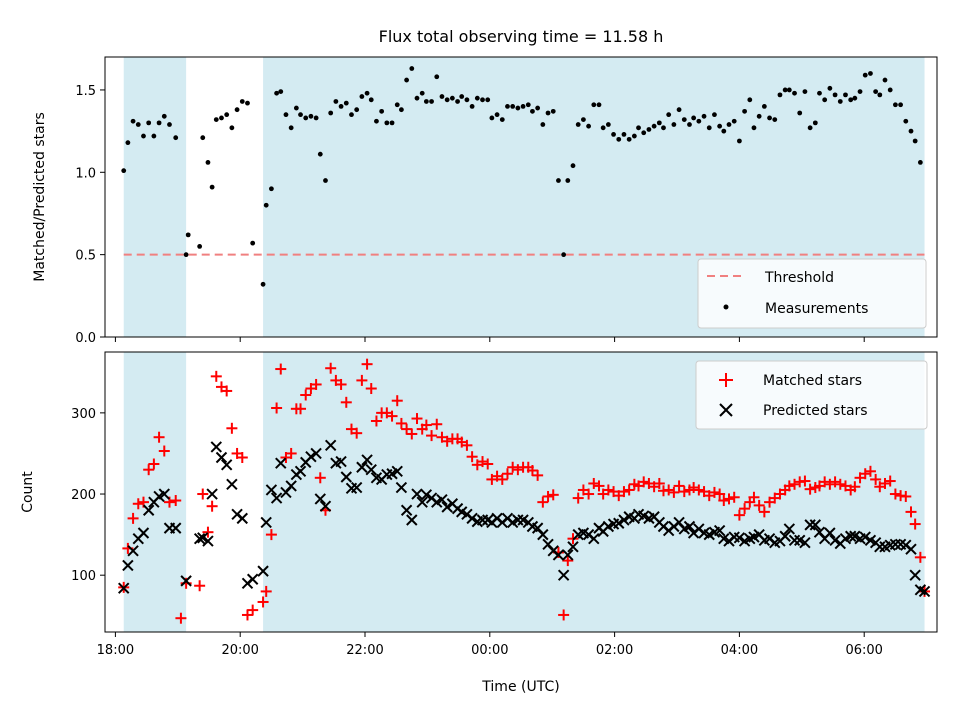 The image size is (960, 720). I want to click on bottom-y-axis: 100 200 300, so click(88, 495).